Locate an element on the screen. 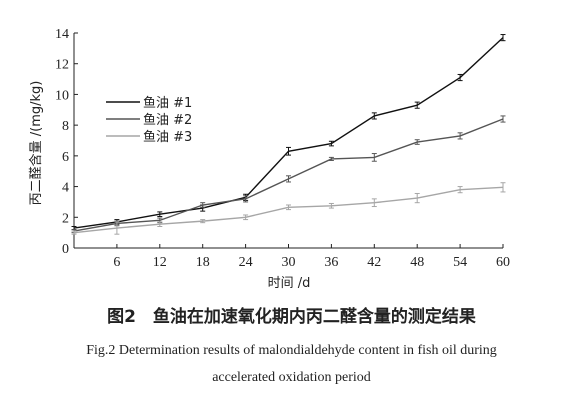 Image resolution: width=583 pixels, height=410 pixels. x-tick-label: 48 is located at coordinates (417, 262).